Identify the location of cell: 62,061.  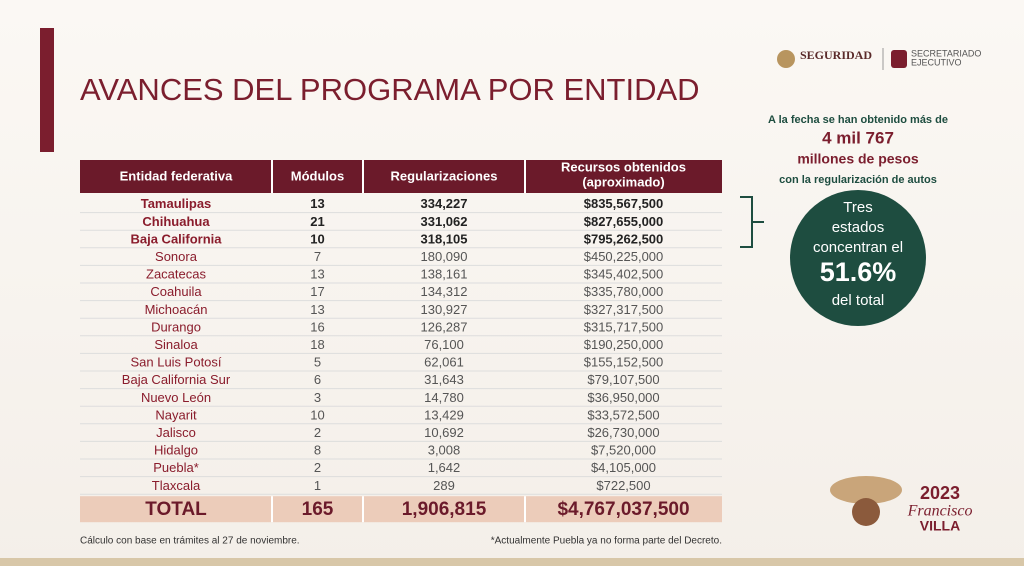
(444, 362).